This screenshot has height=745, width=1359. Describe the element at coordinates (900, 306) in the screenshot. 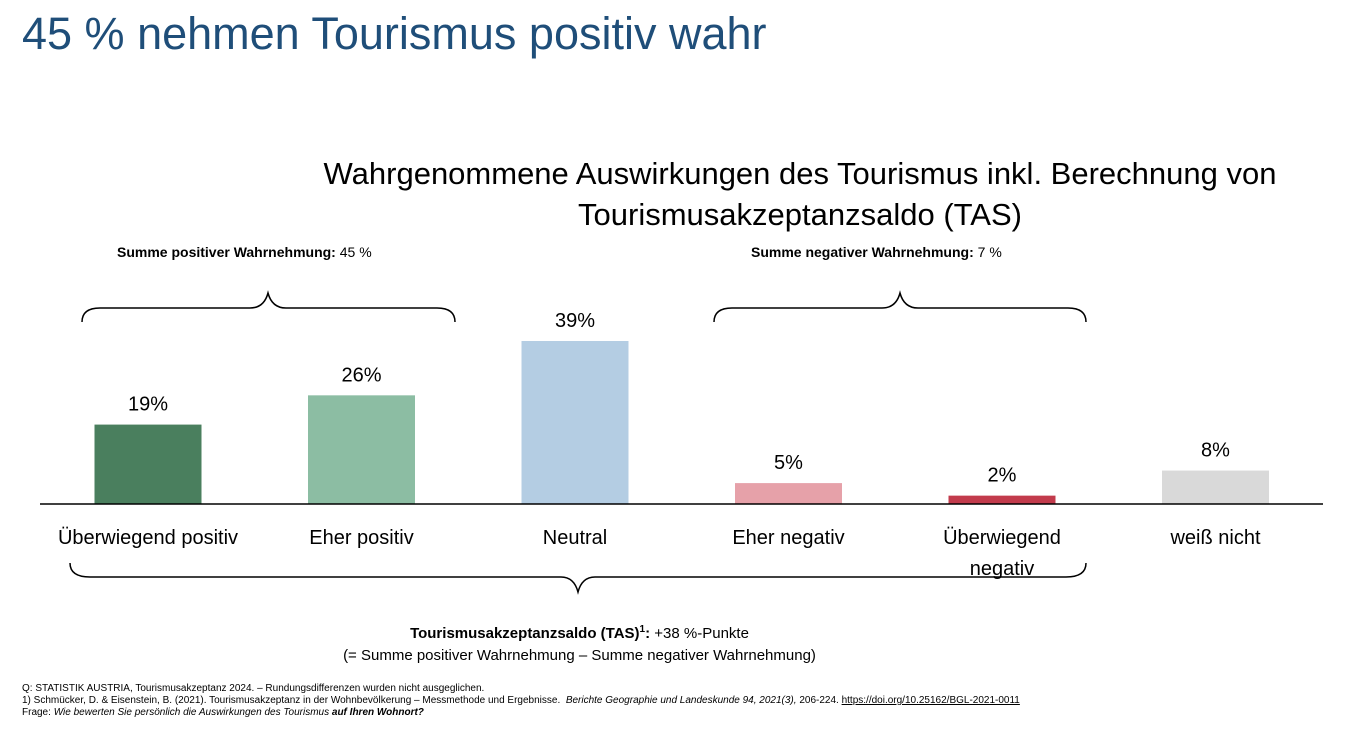

I see `negative-bracket` at that location.